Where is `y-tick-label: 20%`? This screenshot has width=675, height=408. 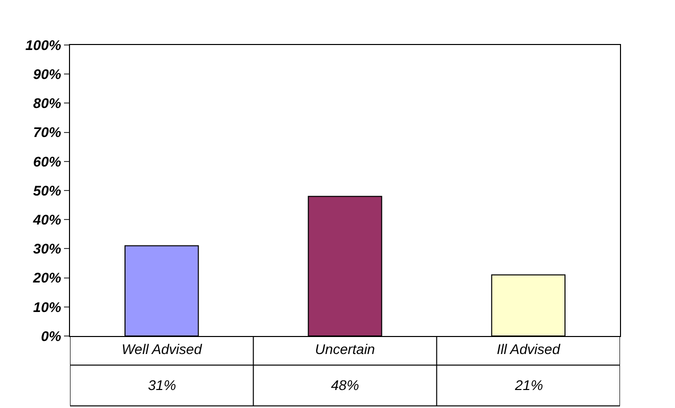
y-tick-label: 20% is located at coordinates (47, 278).